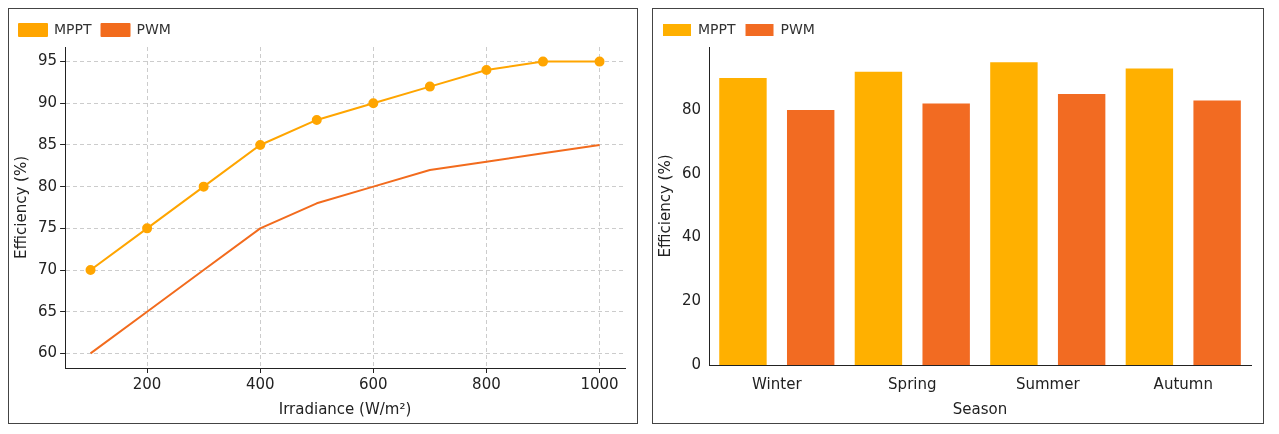 The height and width of the screenshot is (434, 1279). Describe the element at coordinates (47, 60) in the screenshot. I see `y-tick-label: 95` at that location.